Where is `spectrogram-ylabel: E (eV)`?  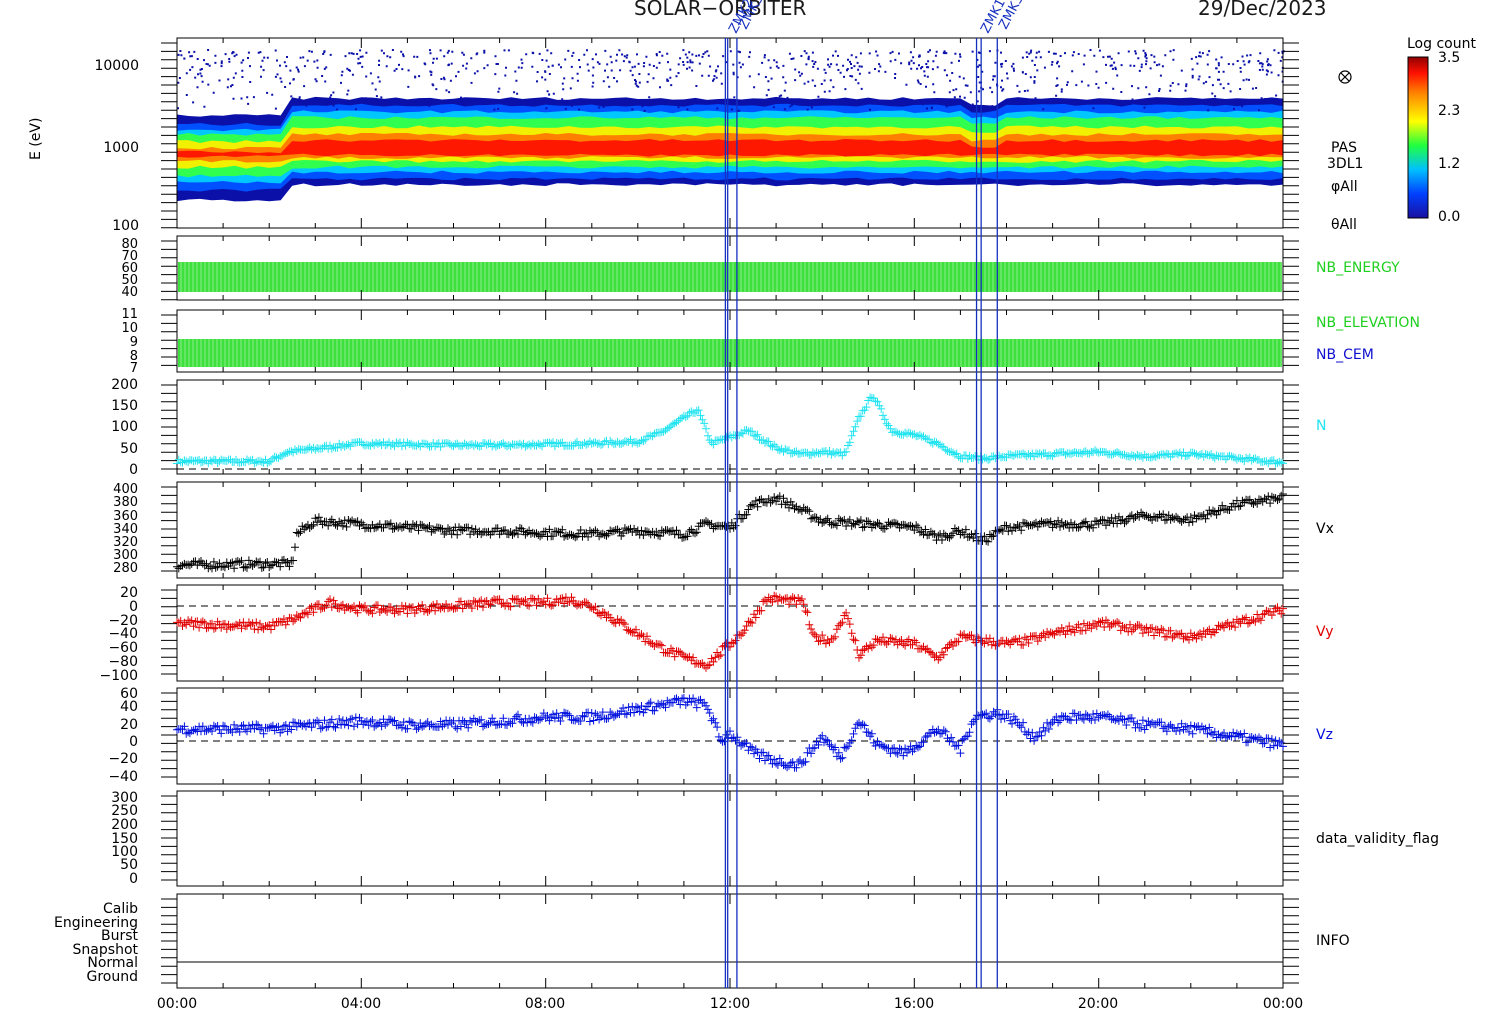
spectrogram-ylabel: E (eV) is located at coordinates (36, 139).